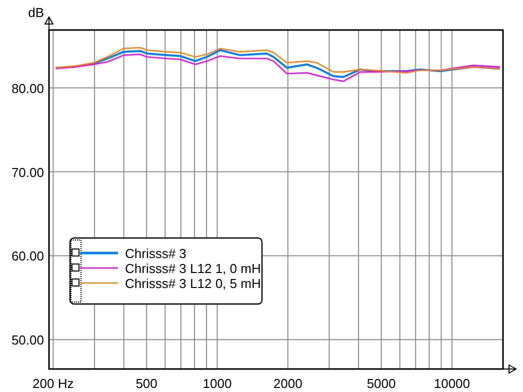 This screenshot has height=392, width=523. Describe the element at coordinates (452, 383) in the screenshot. I see `x-tick-label: 10000` at that location.